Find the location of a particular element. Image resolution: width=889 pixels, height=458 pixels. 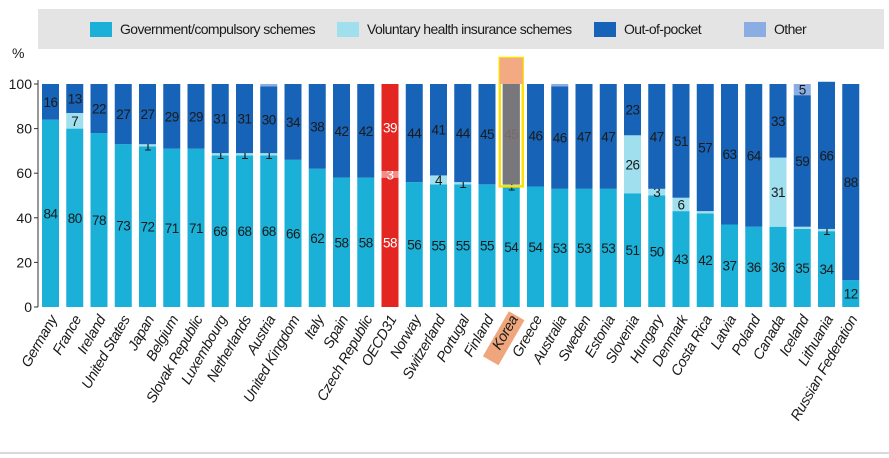

data-label-costa-rica-out-of-pocket: 57 is located at coordinates (705, 148).